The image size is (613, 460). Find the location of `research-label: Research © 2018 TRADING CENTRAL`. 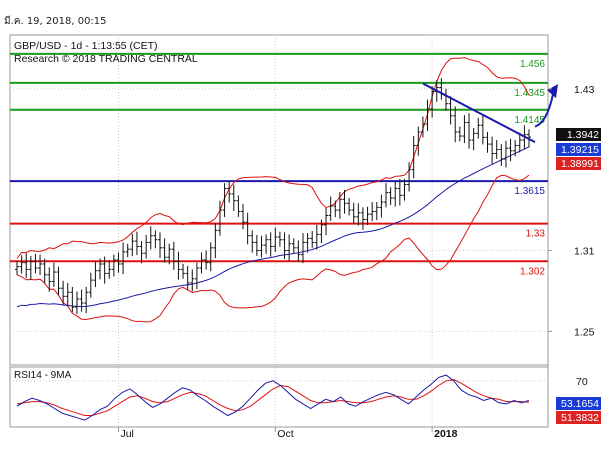

research-label: Research © 2018 TRADING CENTRAL is located at coordinates (106, 59).